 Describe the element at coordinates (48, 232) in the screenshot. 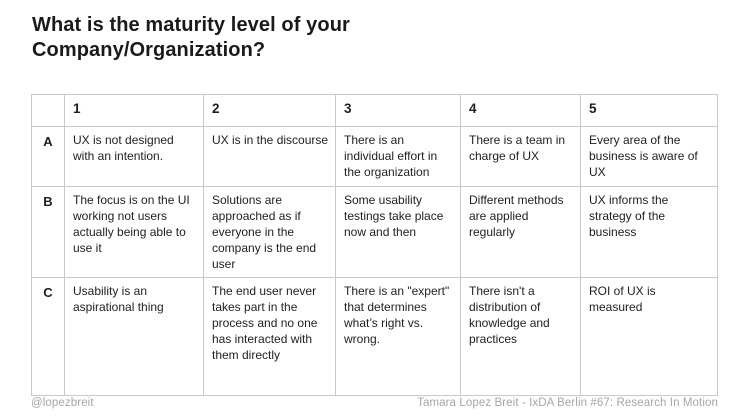

I see `row-label-b: B` at that location.